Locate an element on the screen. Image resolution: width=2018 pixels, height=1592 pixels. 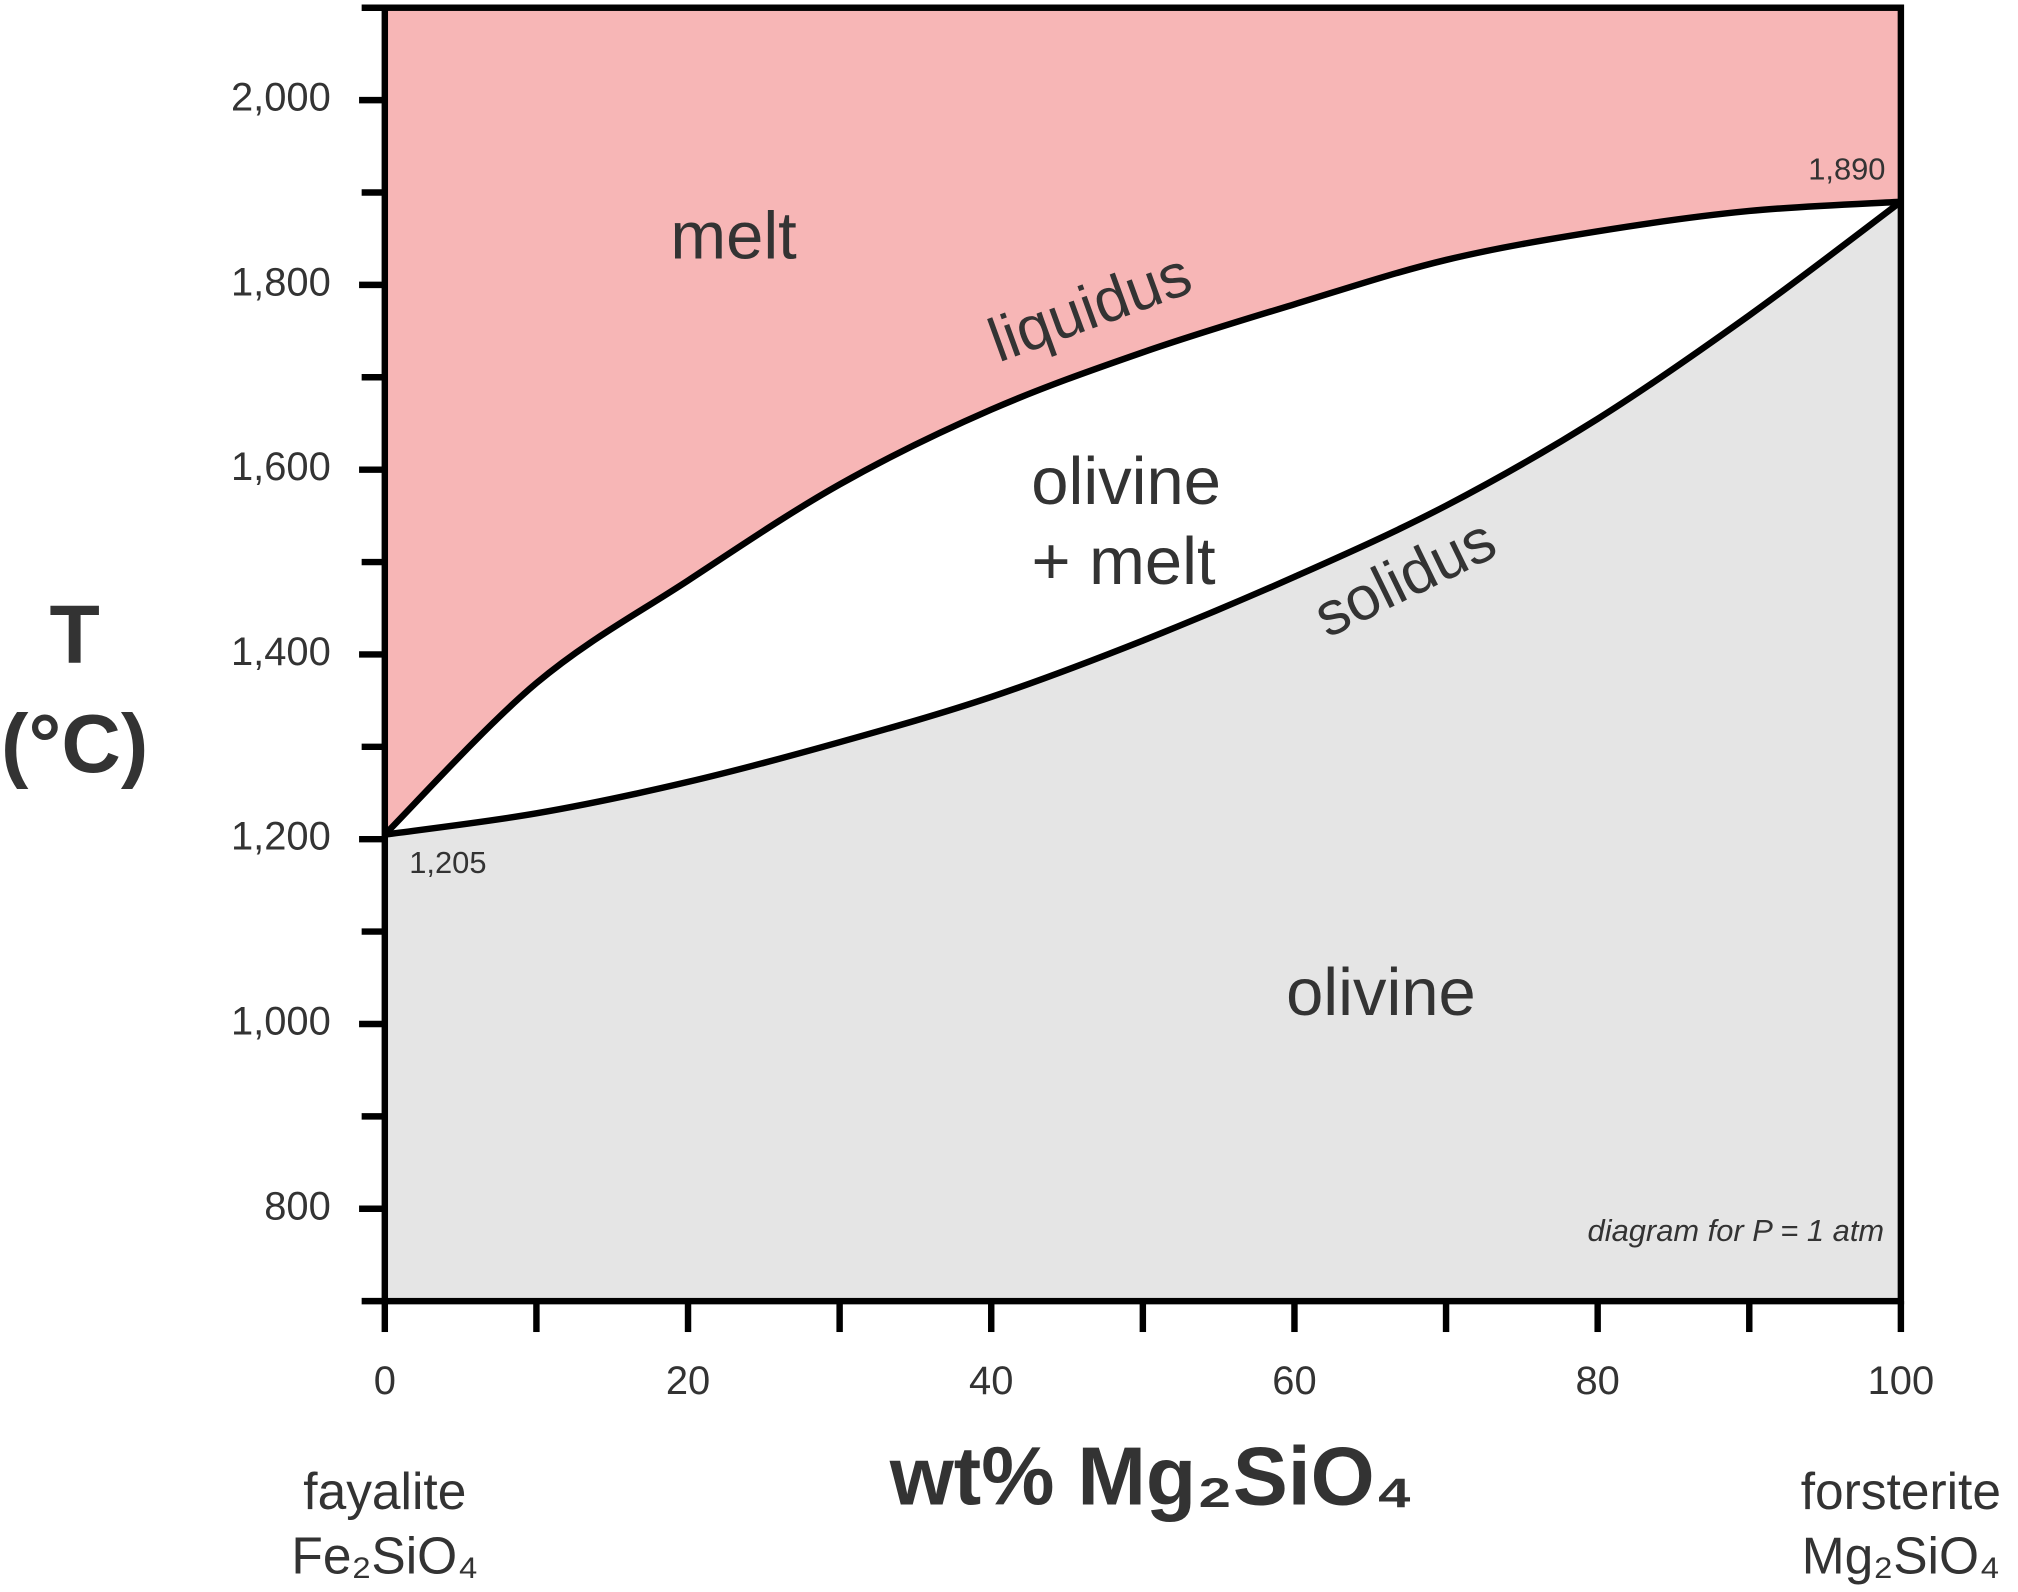
y-tick-label: 1,600 is located at coordinates (281, 467).